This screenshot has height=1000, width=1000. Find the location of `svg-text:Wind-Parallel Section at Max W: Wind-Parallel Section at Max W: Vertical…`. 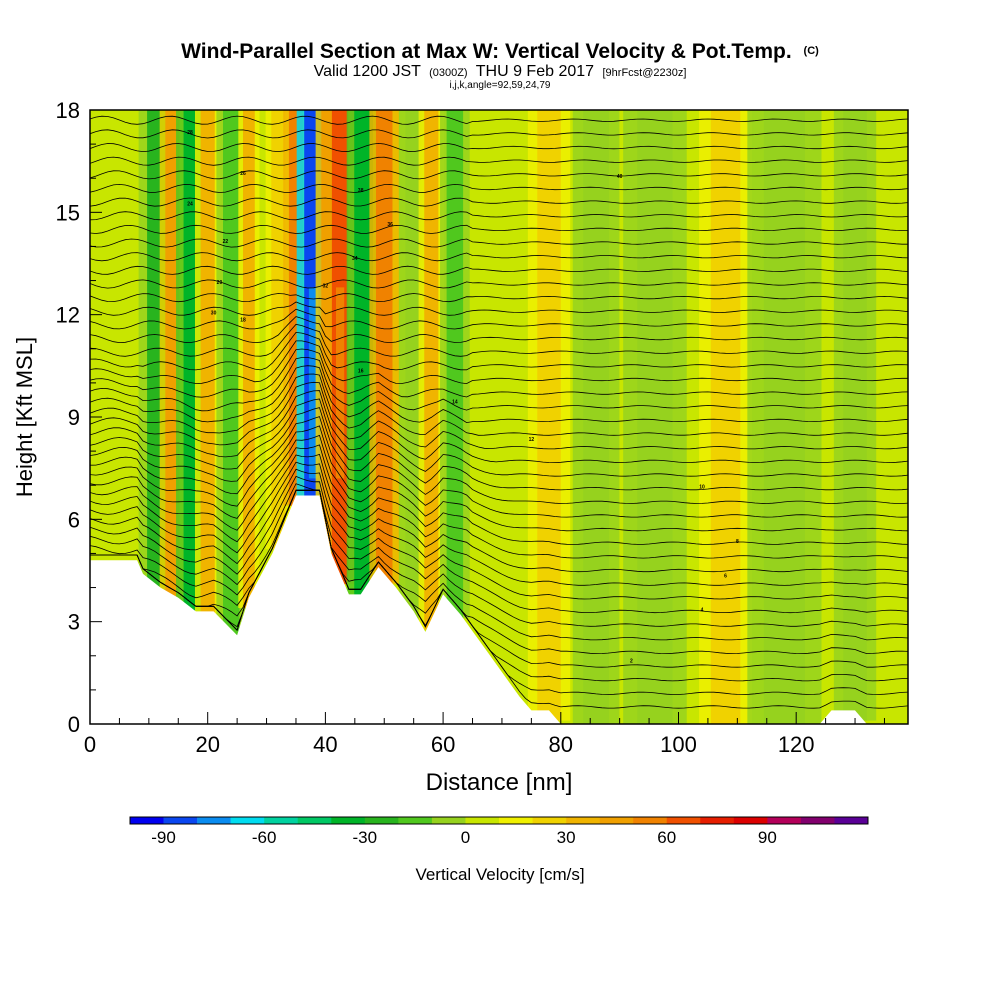

svg-text:Wind-Parallel Section at Max W: Wind-Parallel Section at Max W: Vertical… is located at coordinates (500, 51).